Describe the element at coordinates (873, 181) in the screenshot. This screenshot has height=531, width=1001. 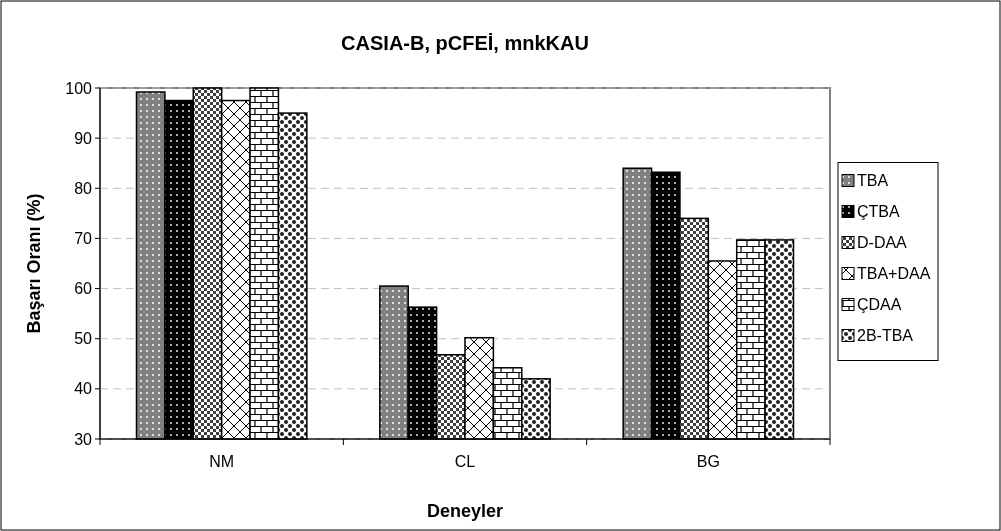
I see `legend-label: TBA` at that location.